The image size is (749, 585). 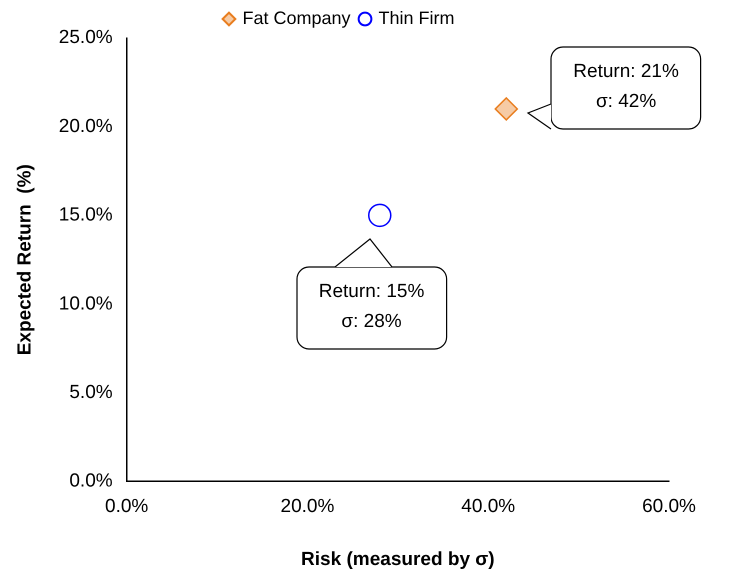 I want to click on x-tick-label: 20.0%, so click(x=307, y=507).